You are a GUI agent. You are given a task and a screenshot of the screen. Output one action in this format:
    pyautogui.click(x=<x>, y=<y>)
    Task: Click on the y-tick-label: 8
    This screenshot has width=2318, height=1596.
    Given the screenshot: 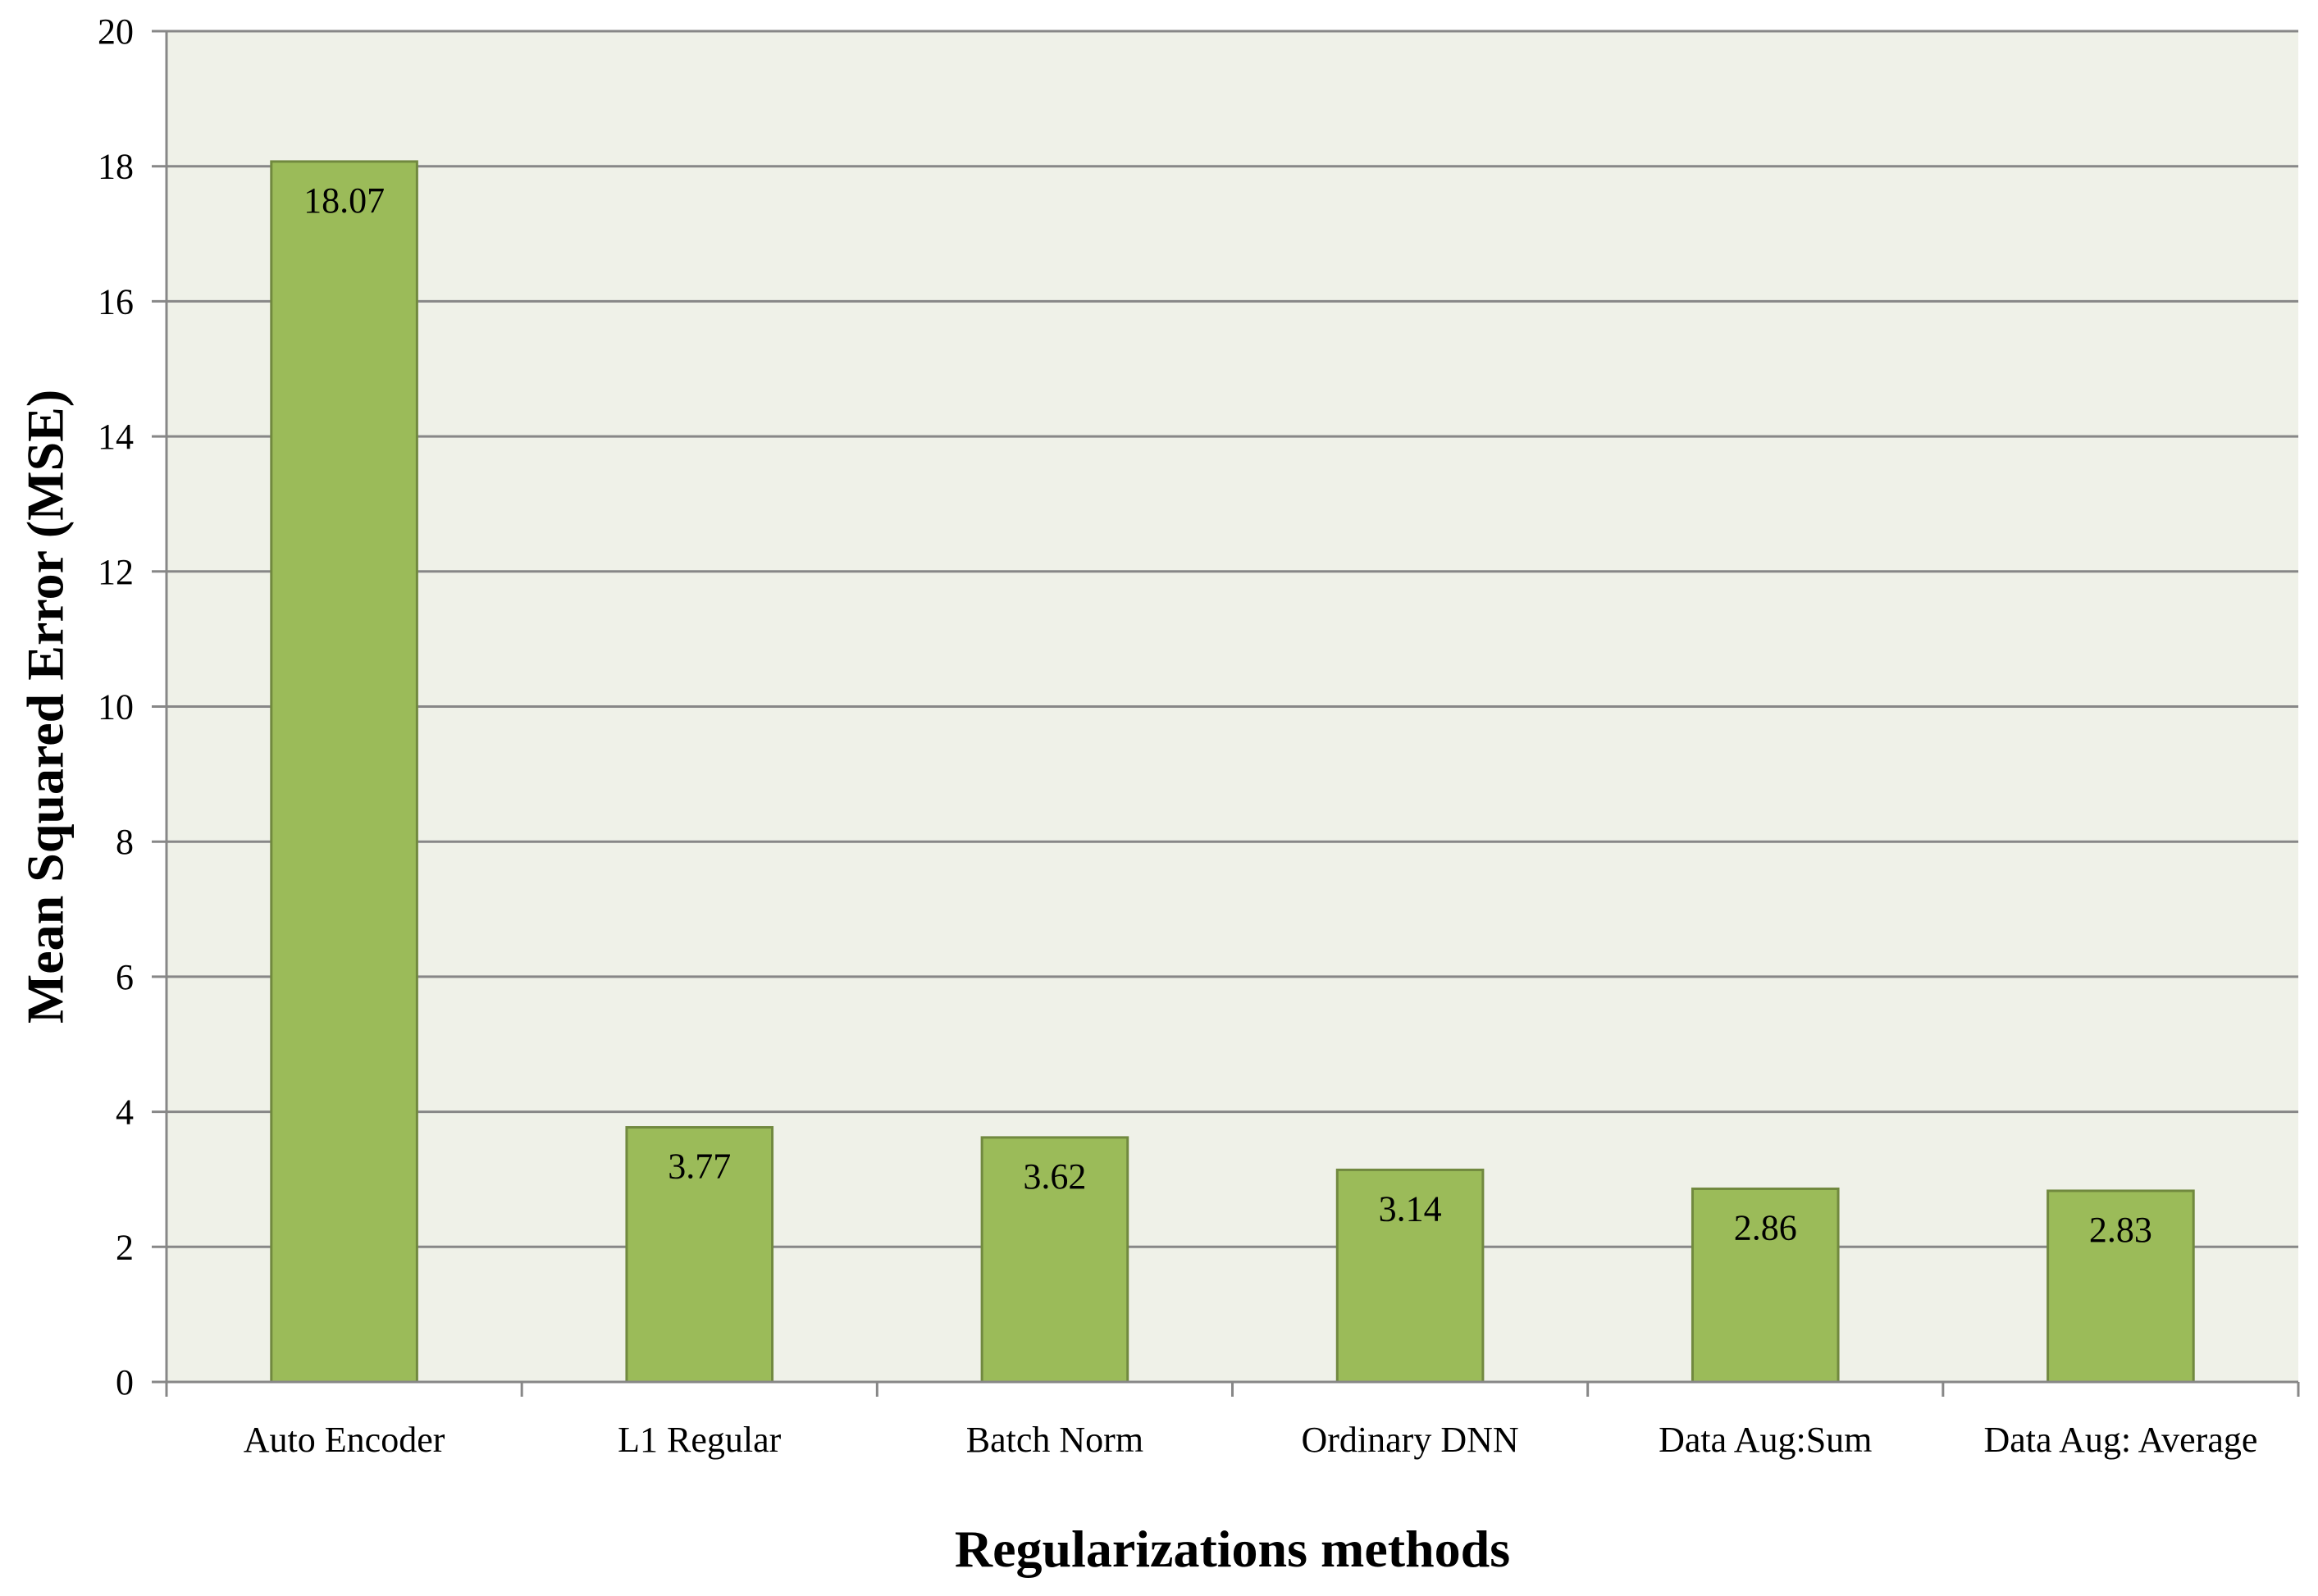 What is the action you would take?
    pyautogui.click(x=125, y=842)
    